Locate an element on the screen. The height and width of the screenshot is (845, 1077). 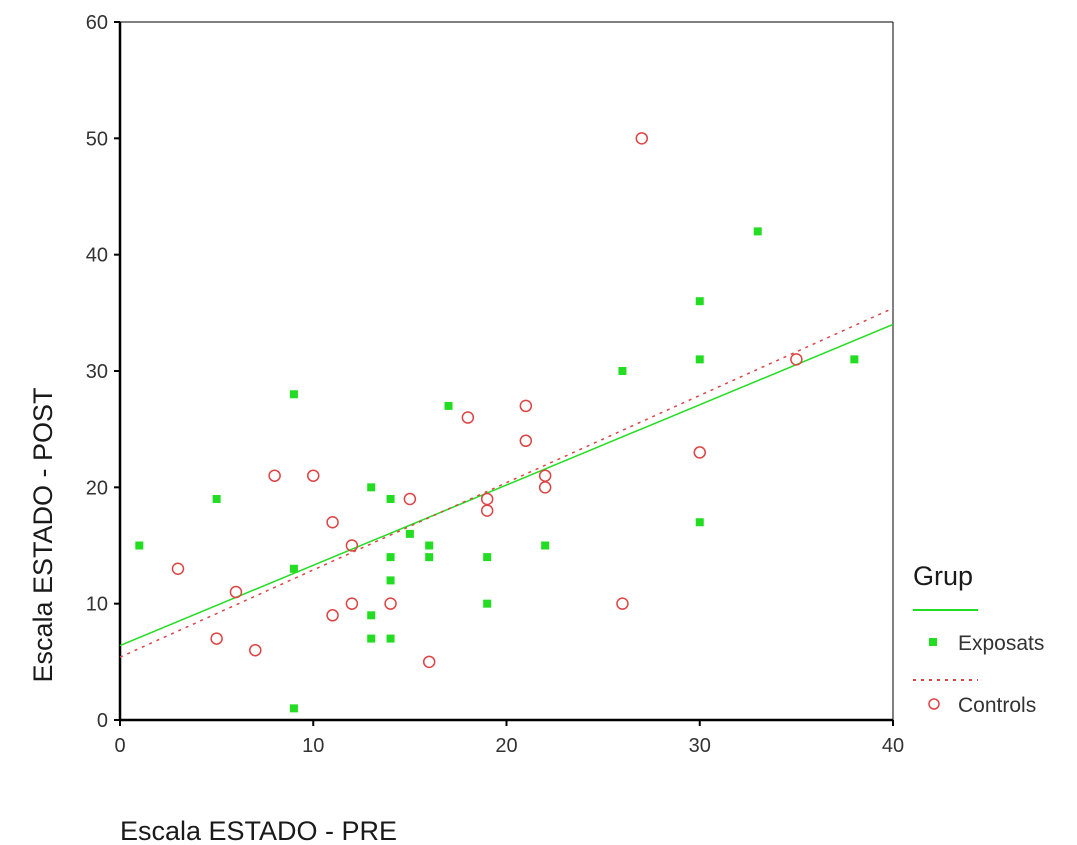
y-tick-label: 0 is located at coordinates (102, 721).